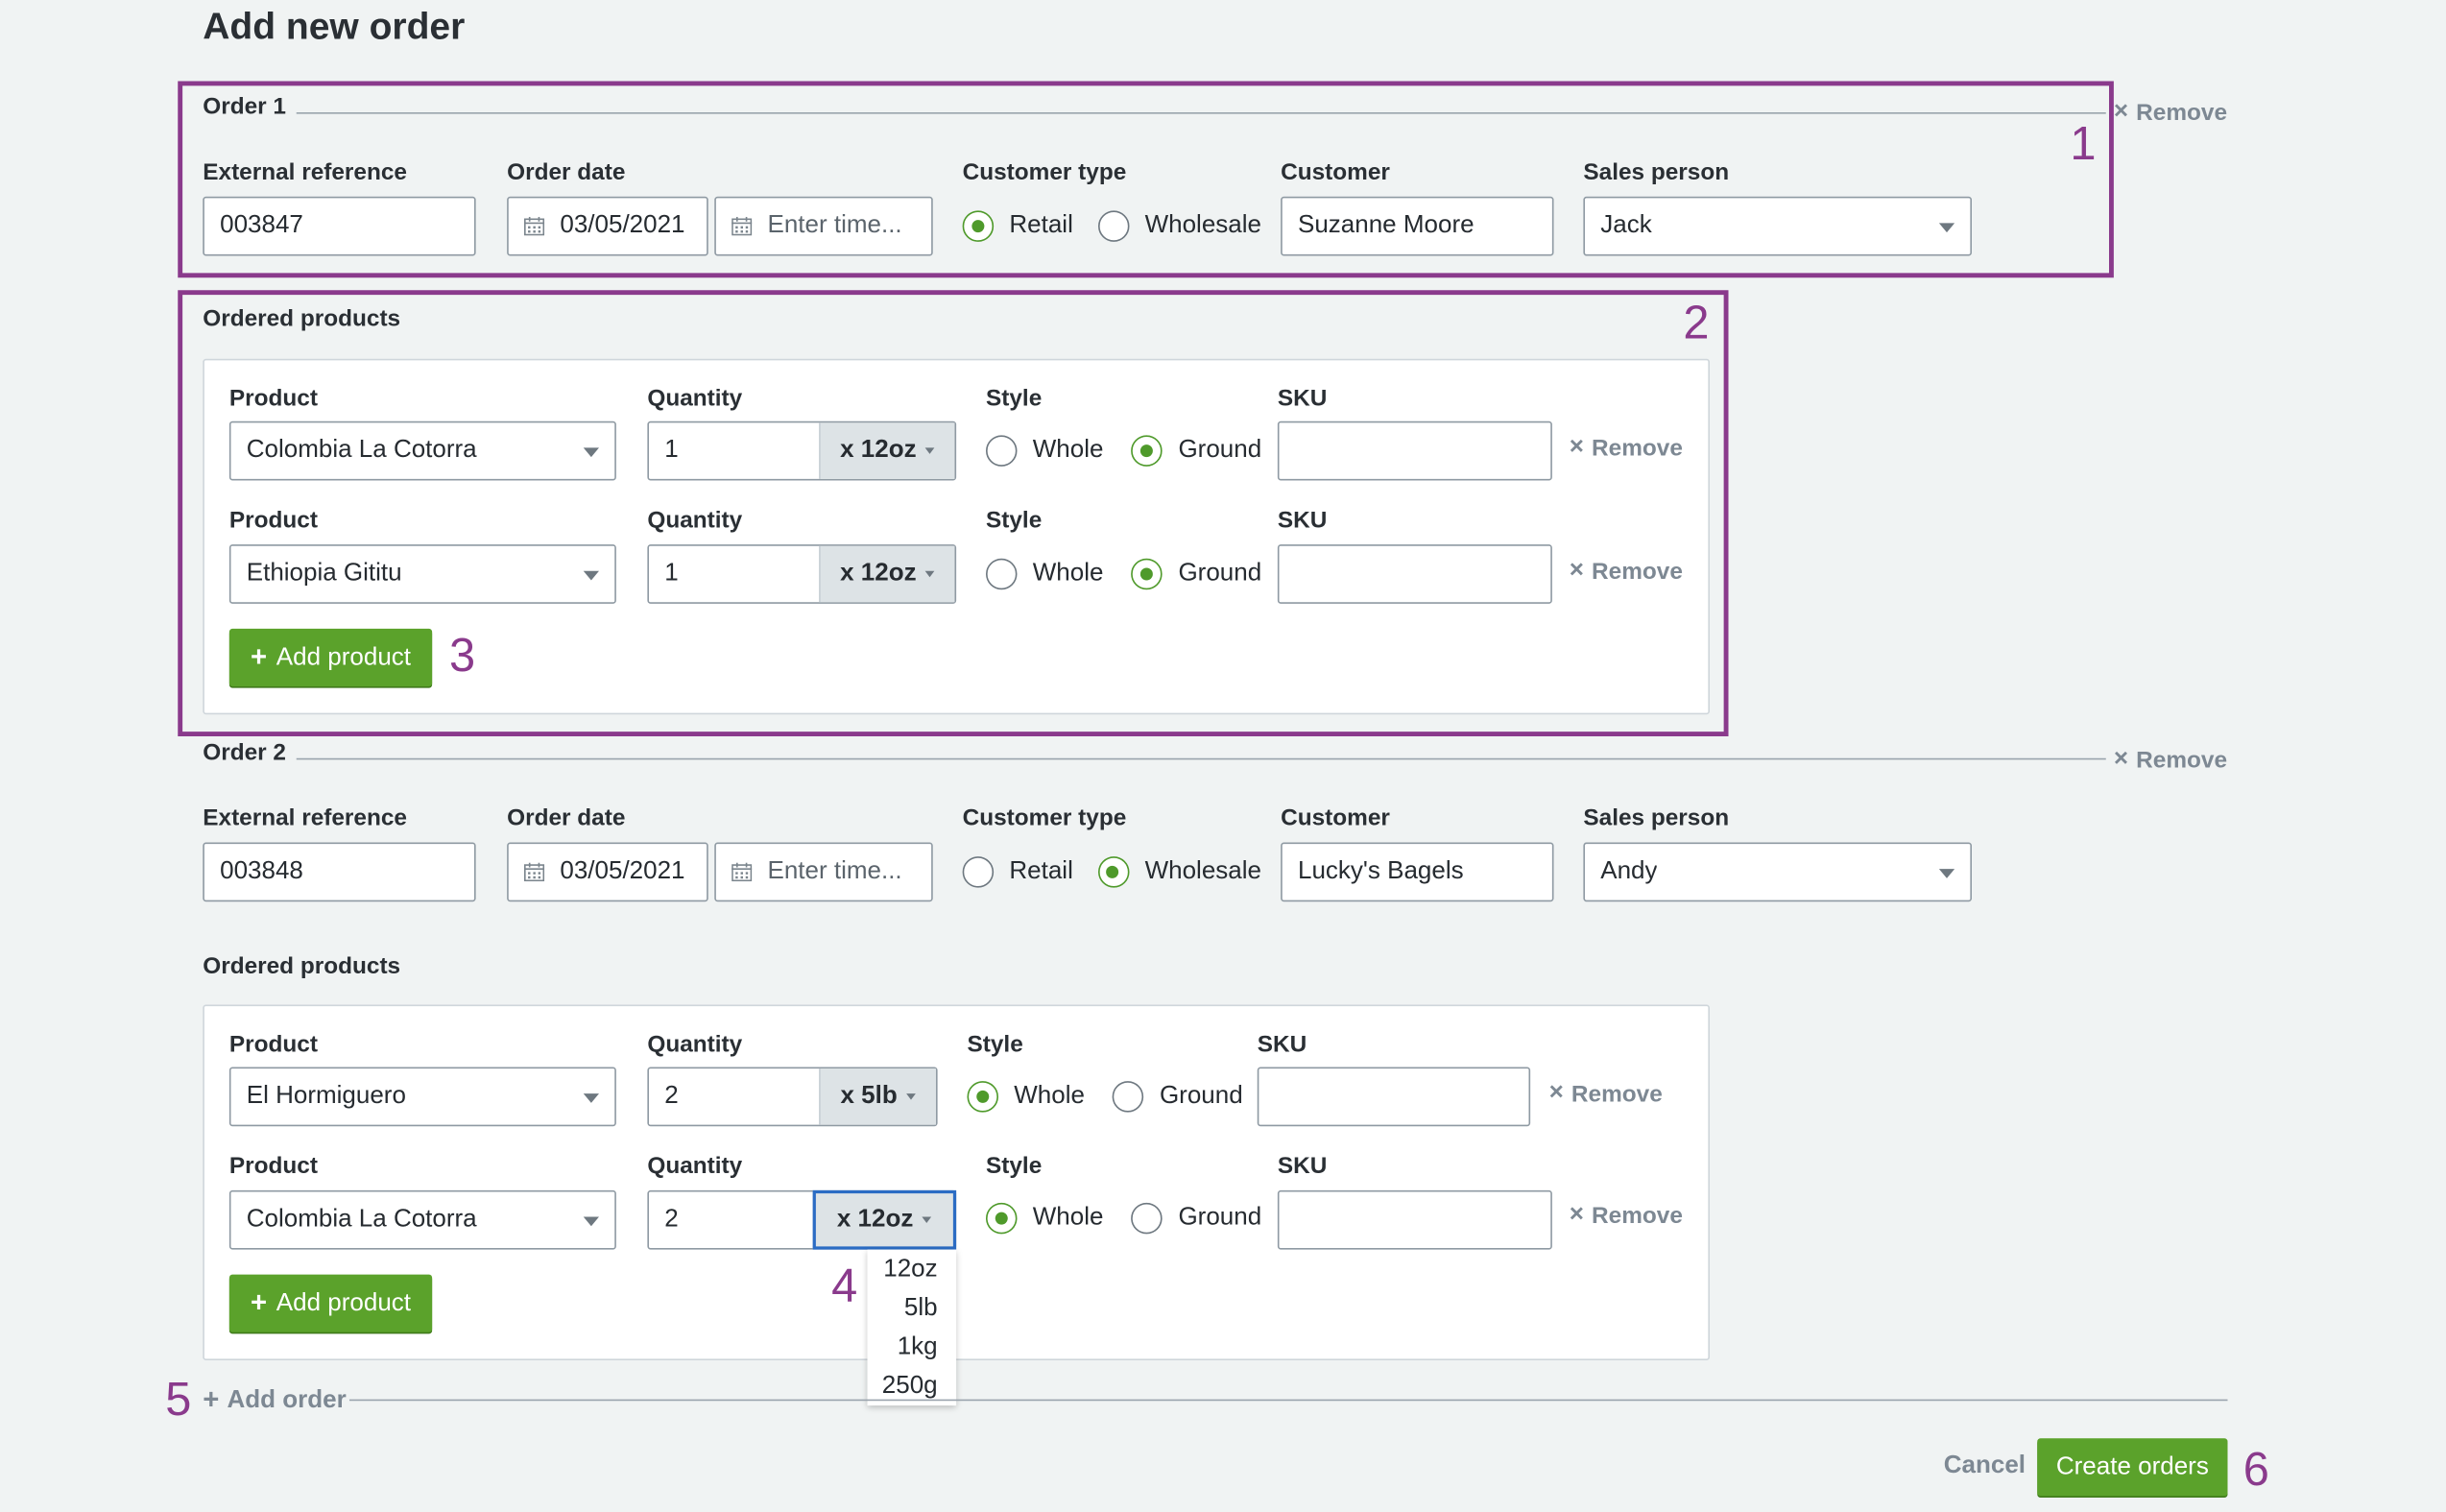  Describe the element at coordinates (2171, 759) in the screenshot. I see `remove-order-2-button: × Remove` at that location.